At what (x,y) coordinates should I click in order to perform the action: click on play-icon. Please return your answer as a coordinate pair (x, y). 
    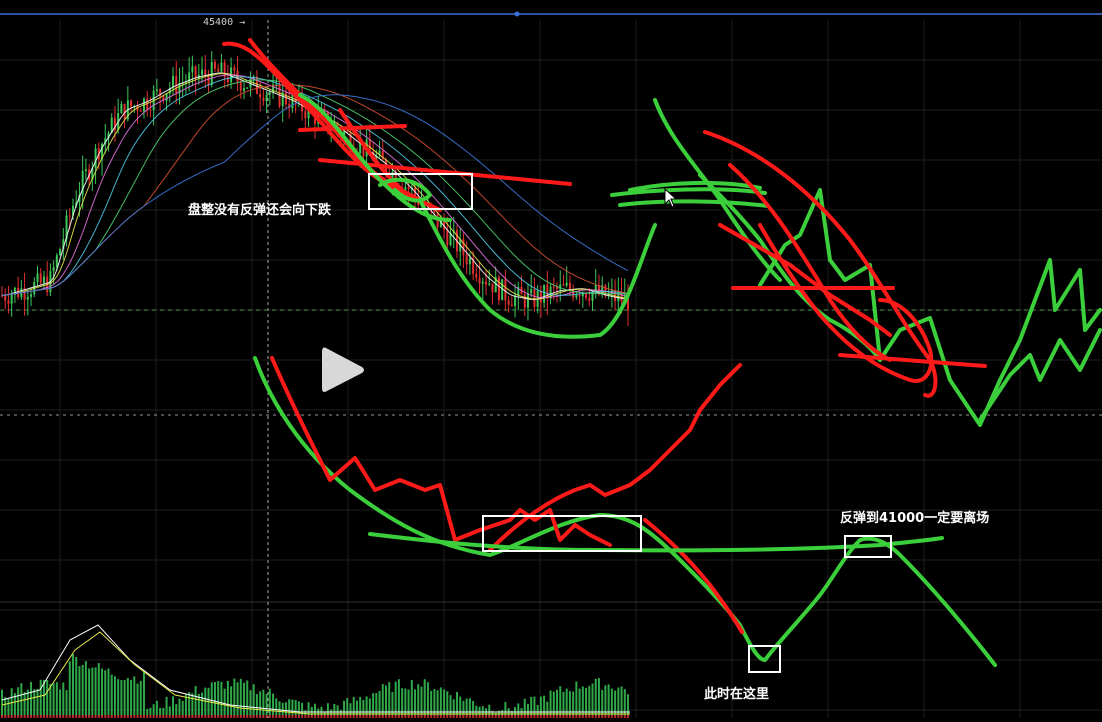
    Looking at the image, I should click on (343, 370).